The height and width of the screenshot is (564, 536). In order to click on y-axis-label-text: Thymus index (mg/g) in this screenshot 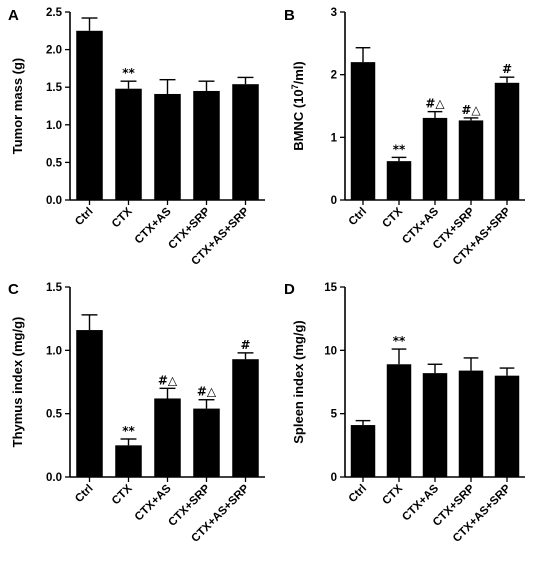, I will do `click(17, 382)`.